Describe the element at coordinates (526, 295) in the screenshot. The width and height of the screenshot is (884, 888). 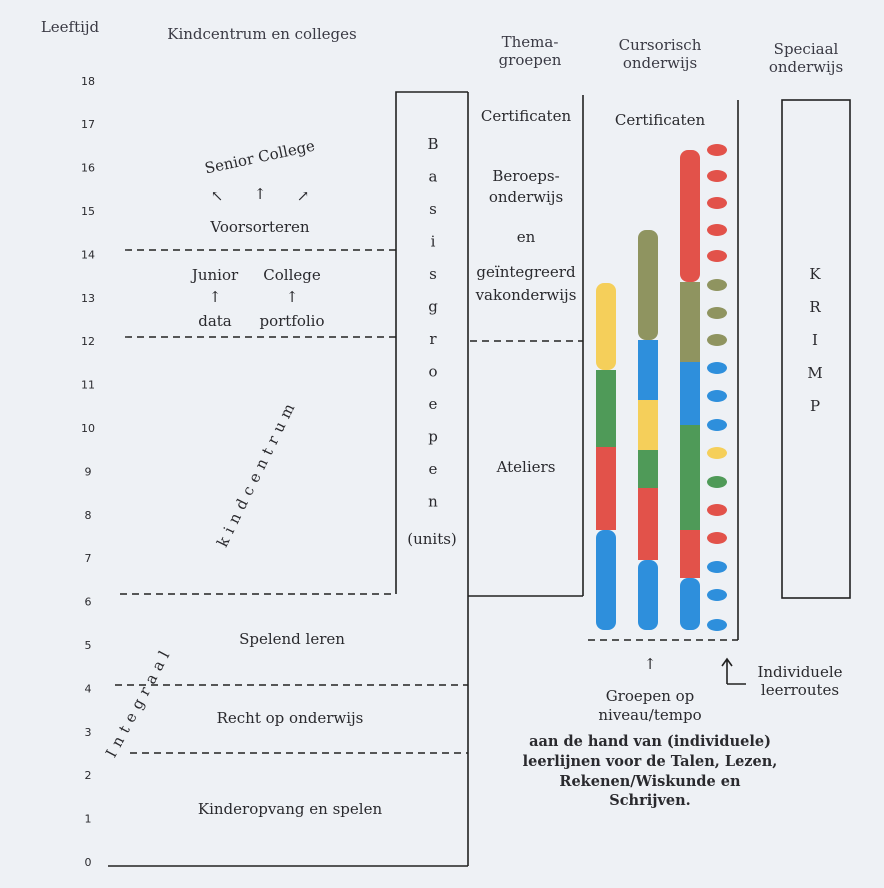
I see `label: vakonderwijs` at that location.